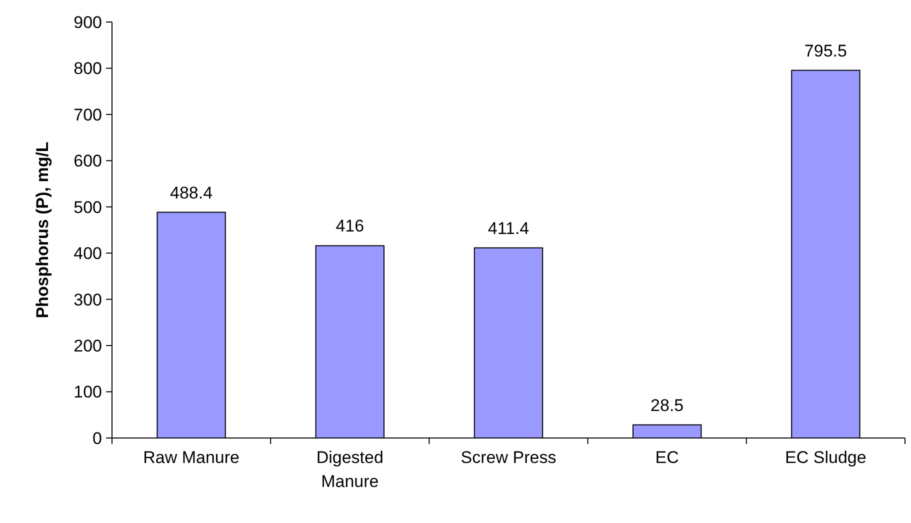 Image resolution: width=911 pixels, height=523 pixels. What do you see at coordinates (667, 405) in the screenshot?
I see `data-label: 28.5` at bounding box center [667, 405].